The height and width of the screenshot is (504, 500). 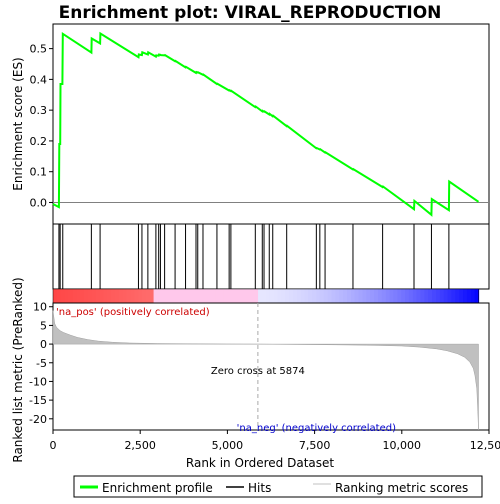 I want to click on es-ytick-label: 0.4, so click(x=39, y=79).